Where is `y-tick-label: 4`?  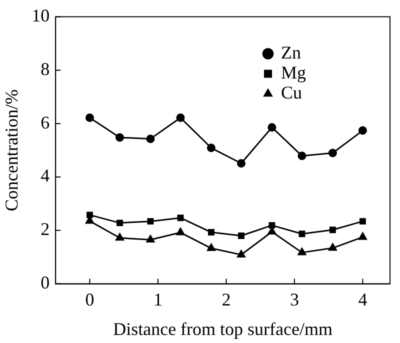 y-tick-label: 4 is located at coordinates (45, 176).